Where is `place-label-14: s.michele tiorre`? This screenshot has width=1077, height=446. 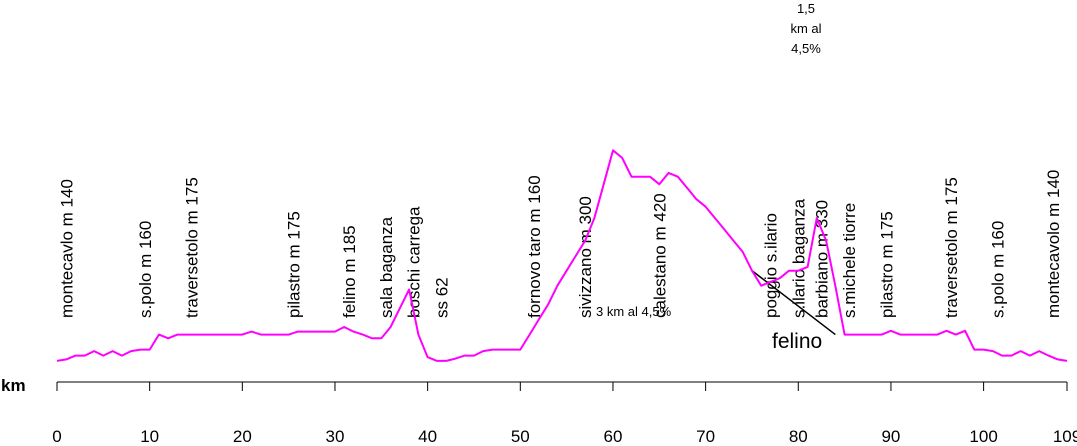 place-label-14: s.michele tiorre is located at coordinates (849, 260).